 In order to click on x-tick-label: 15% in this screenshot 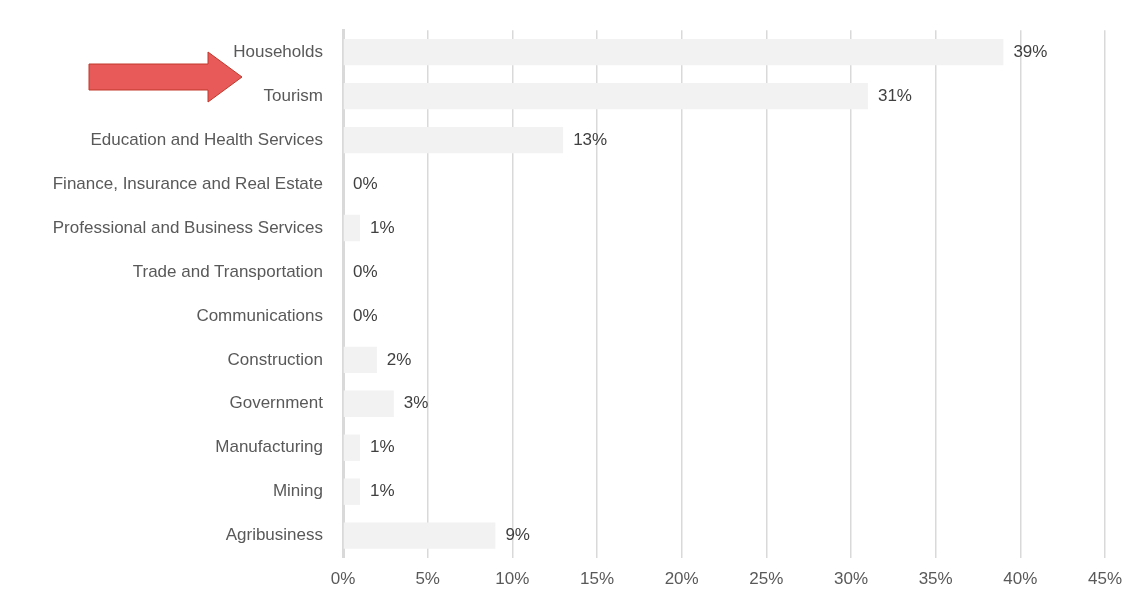, I will do `click(597, 579)`.